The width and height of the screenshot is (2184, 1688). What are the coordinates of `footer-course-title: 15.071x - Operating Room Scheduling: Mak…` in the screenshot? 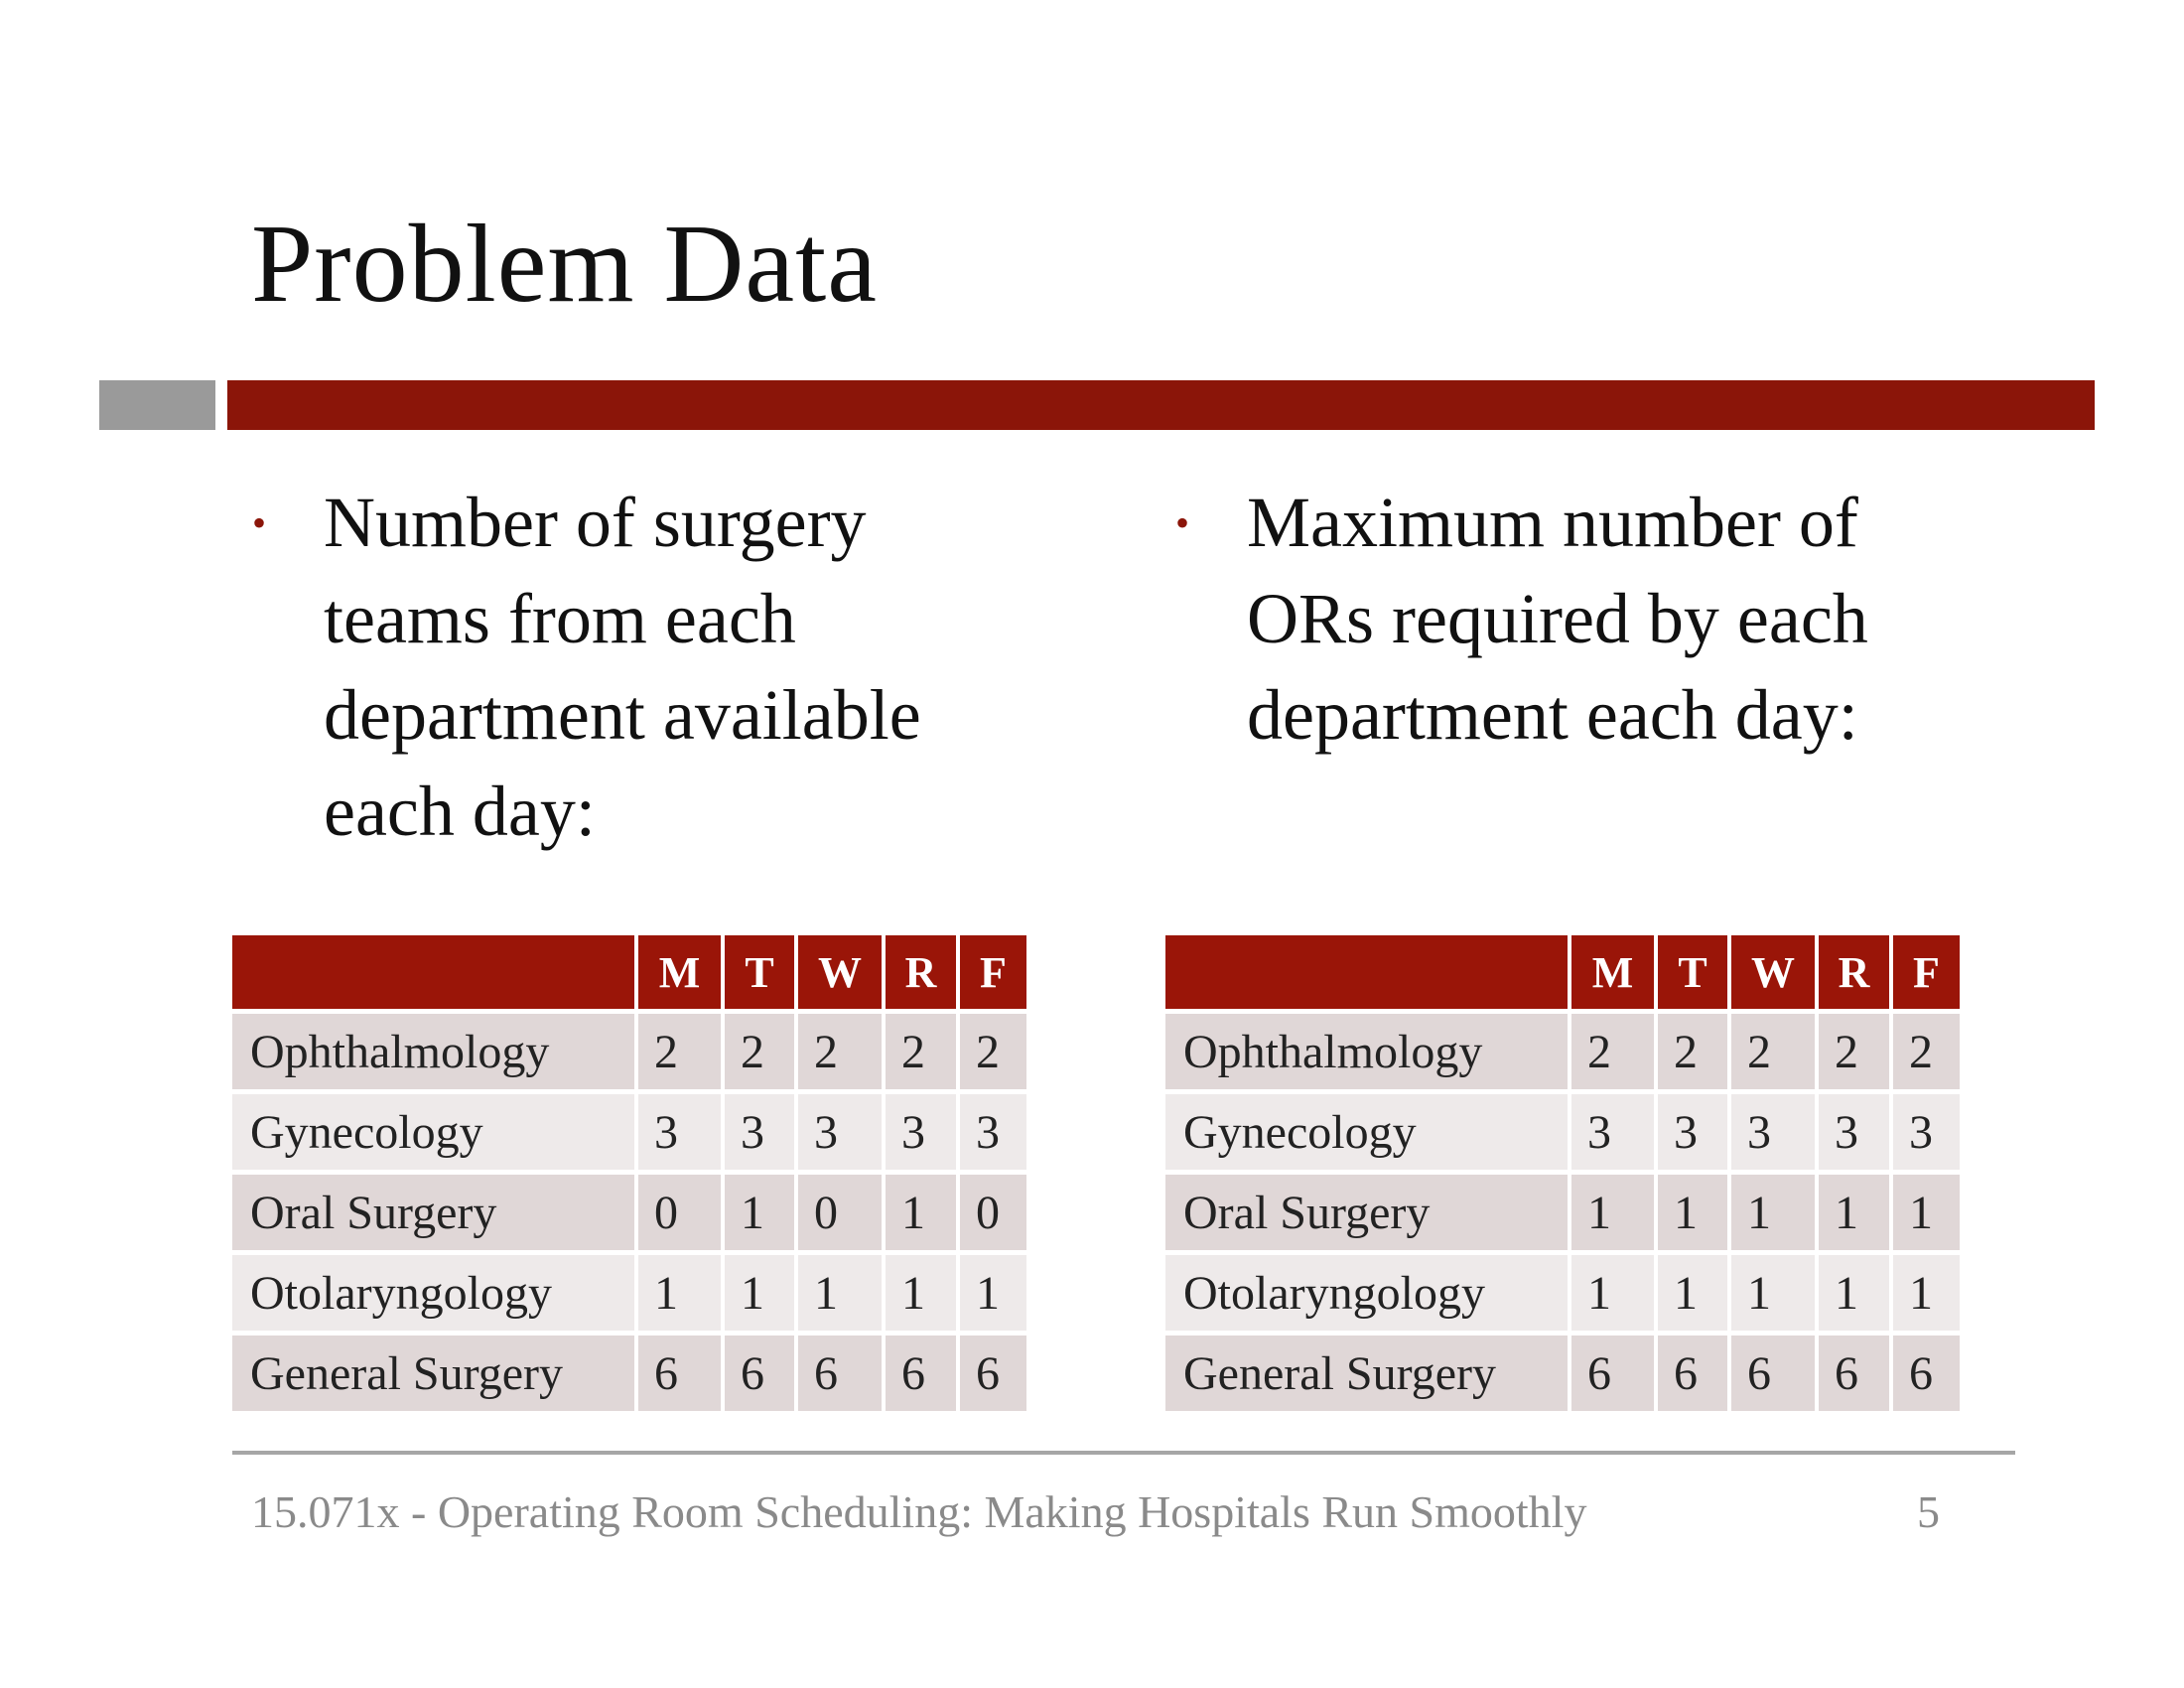 It's located at (919, 1511).